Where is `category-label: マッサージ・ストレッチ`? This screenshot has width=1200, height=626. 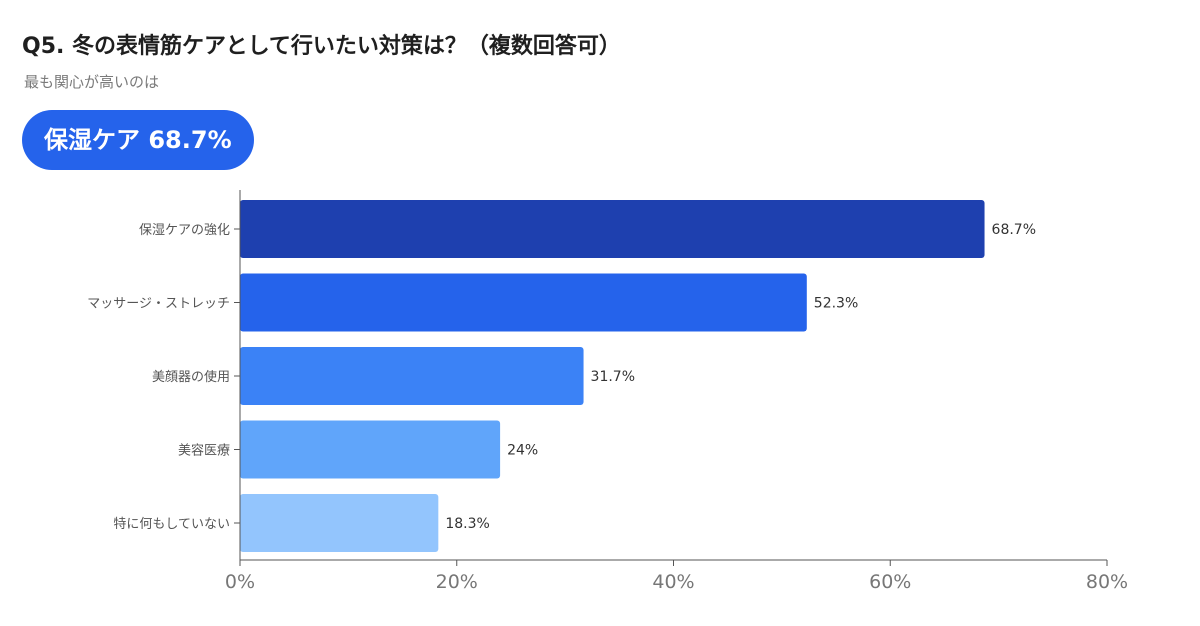
category-label: マッサージ・ストレッチ is located at coordinates (158, 304).